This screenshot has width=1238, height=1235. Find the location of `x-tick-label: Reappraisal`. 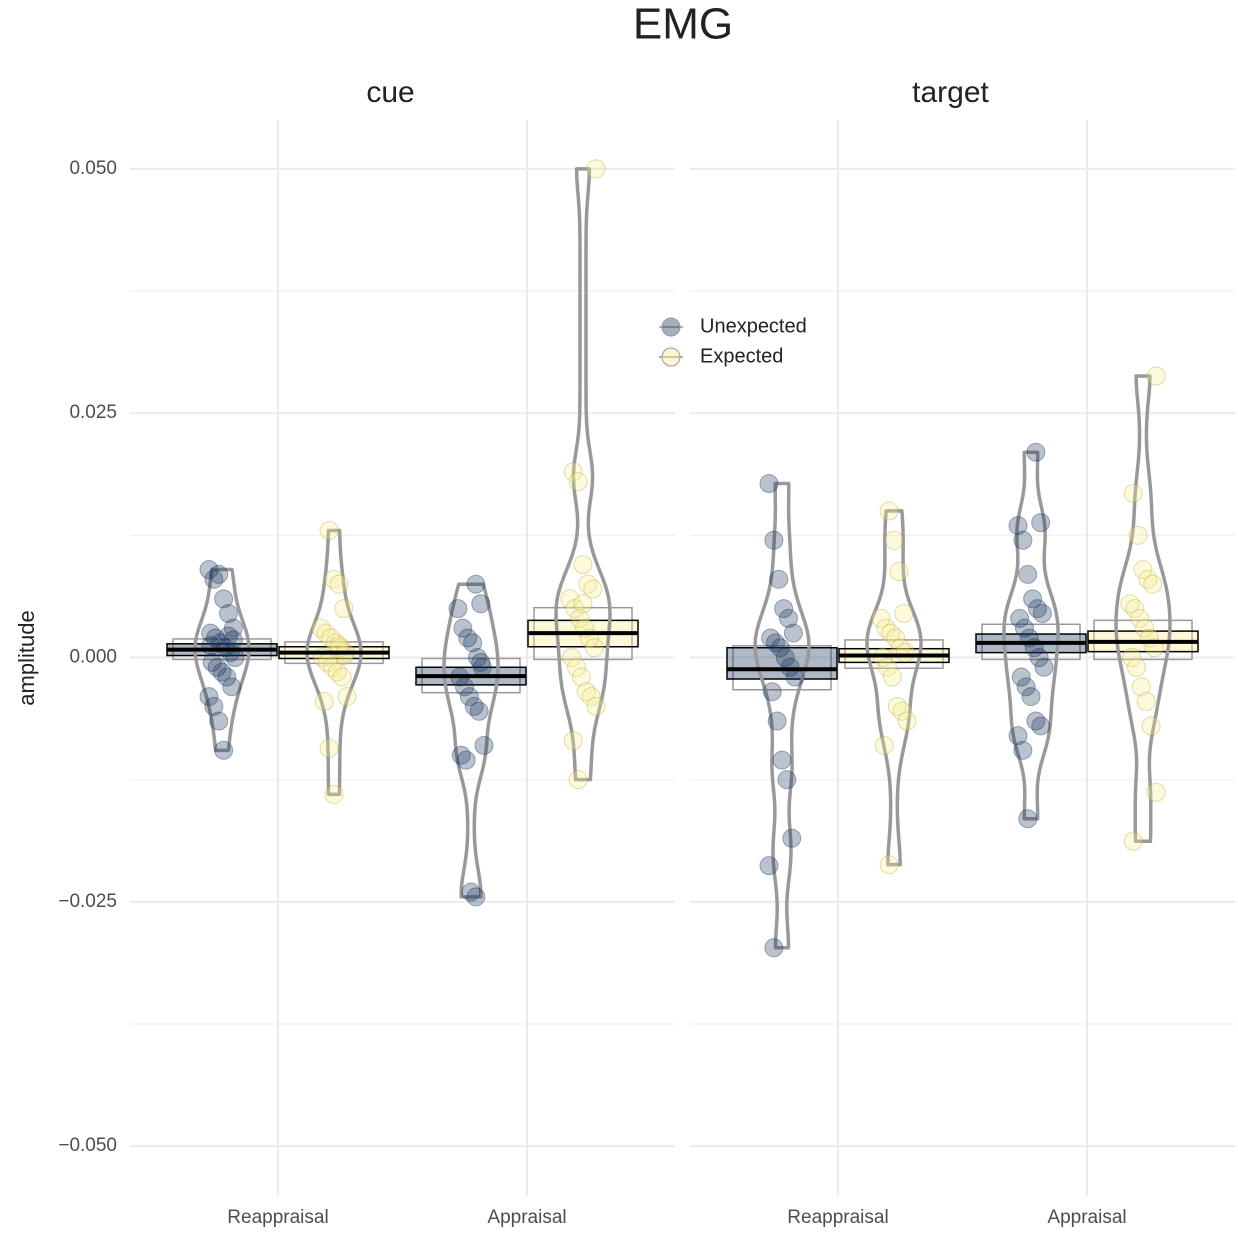

x-tick-label: Reappraisal is located at coordinates (277, 1217).